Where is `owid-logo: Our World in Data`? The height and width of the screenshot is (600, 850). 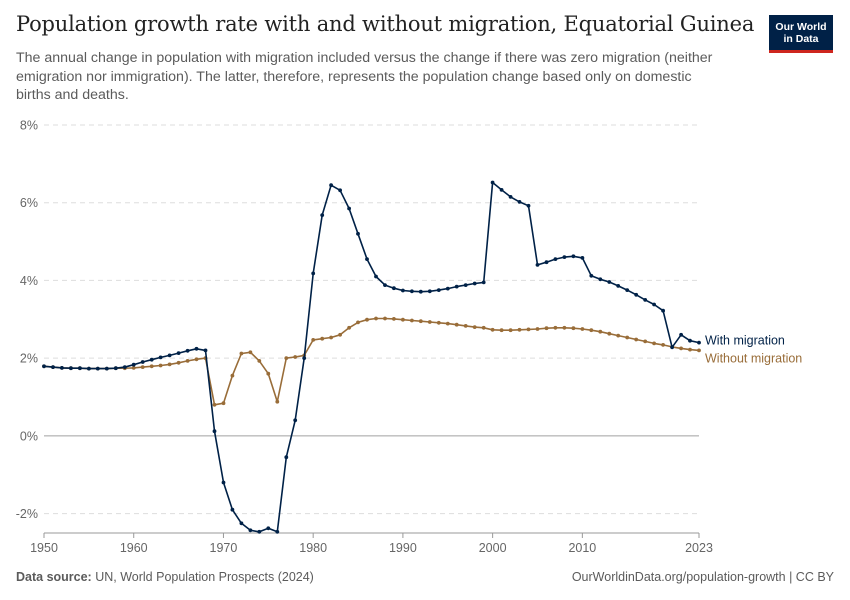 owid-logo: Our World in Data is located at coordinates (801, 34).